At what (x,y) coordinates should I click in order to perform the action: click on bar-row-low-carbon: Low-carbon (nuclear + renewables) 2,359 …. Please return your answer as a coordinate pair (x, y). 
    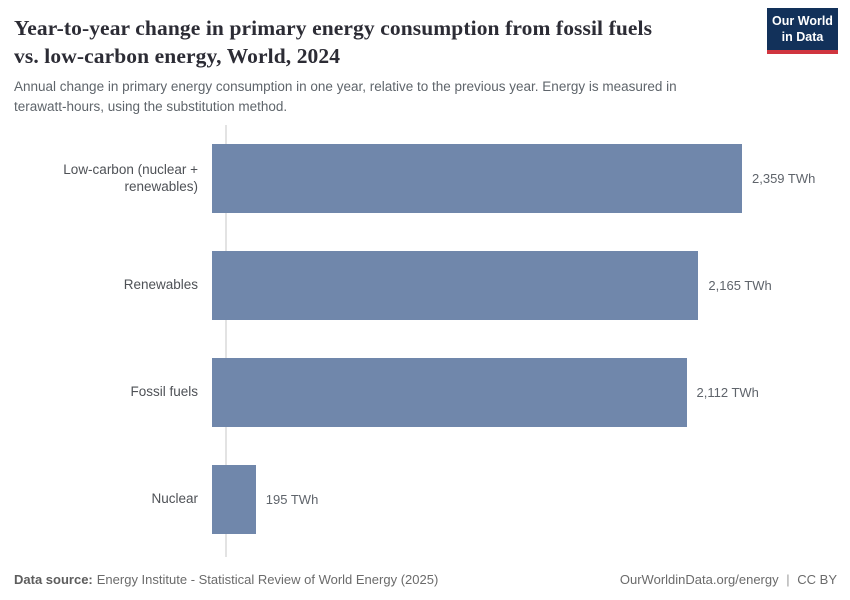
    Looking at the image, I should click on (425, 178).